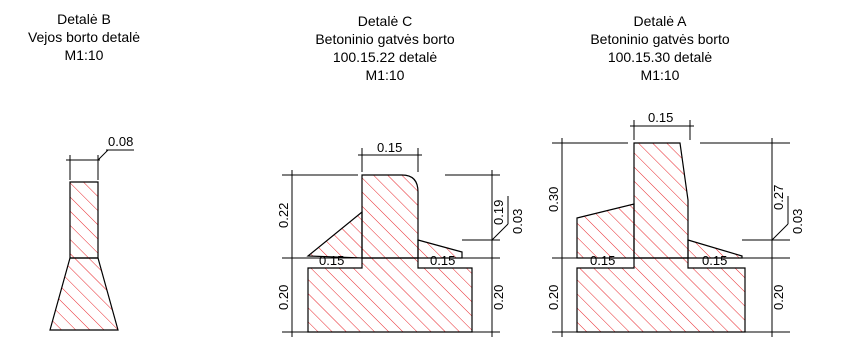 The width and height of the screenshot is (853, 337). What do you see at coordinates (660, 39) in the screenshot?
I see `detail-a-description: Betoninio gatvės borto` at bounding box center [660, 39].